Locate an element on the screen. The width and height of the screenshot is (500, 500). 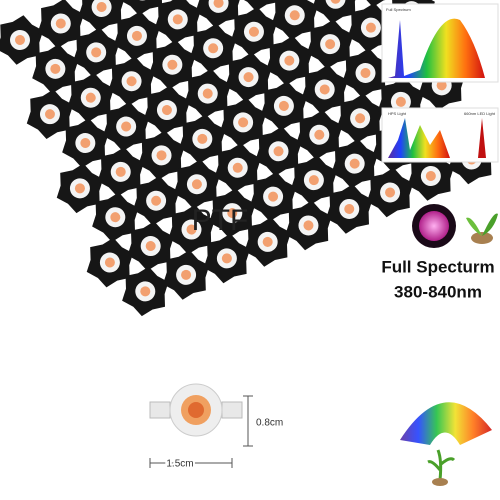
rainbow-fan is located at coordinates (446, 444).